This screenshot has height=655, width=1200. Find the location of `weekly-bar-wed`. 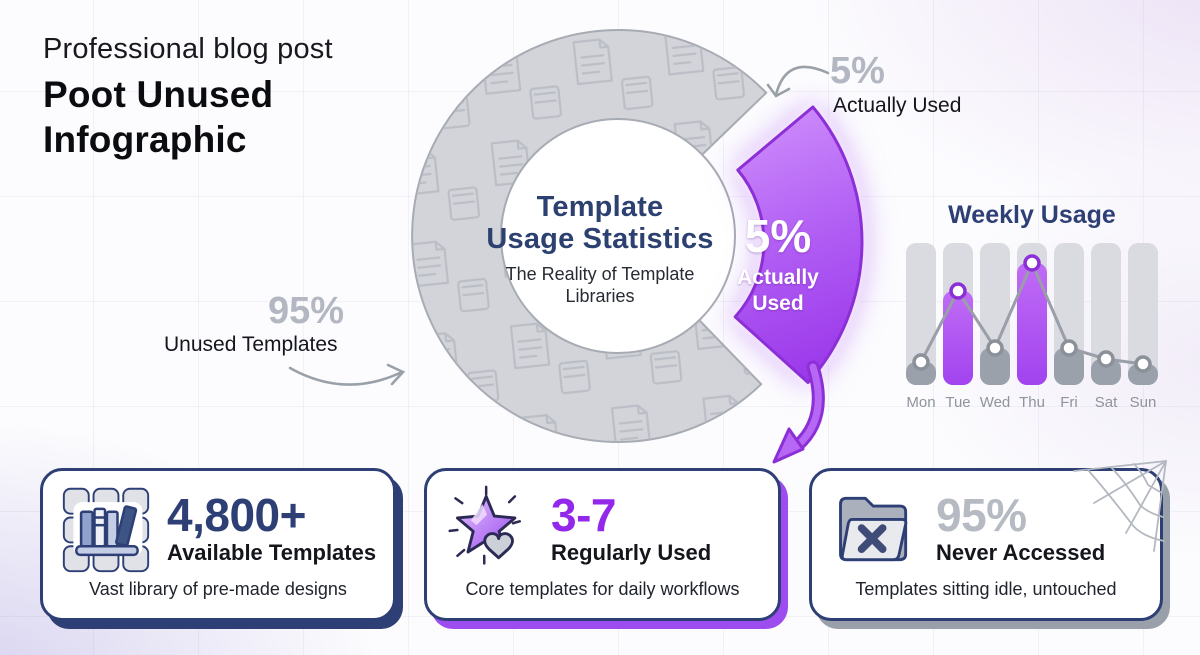

weekly-bar-wed is located at coordinates (995, 314).